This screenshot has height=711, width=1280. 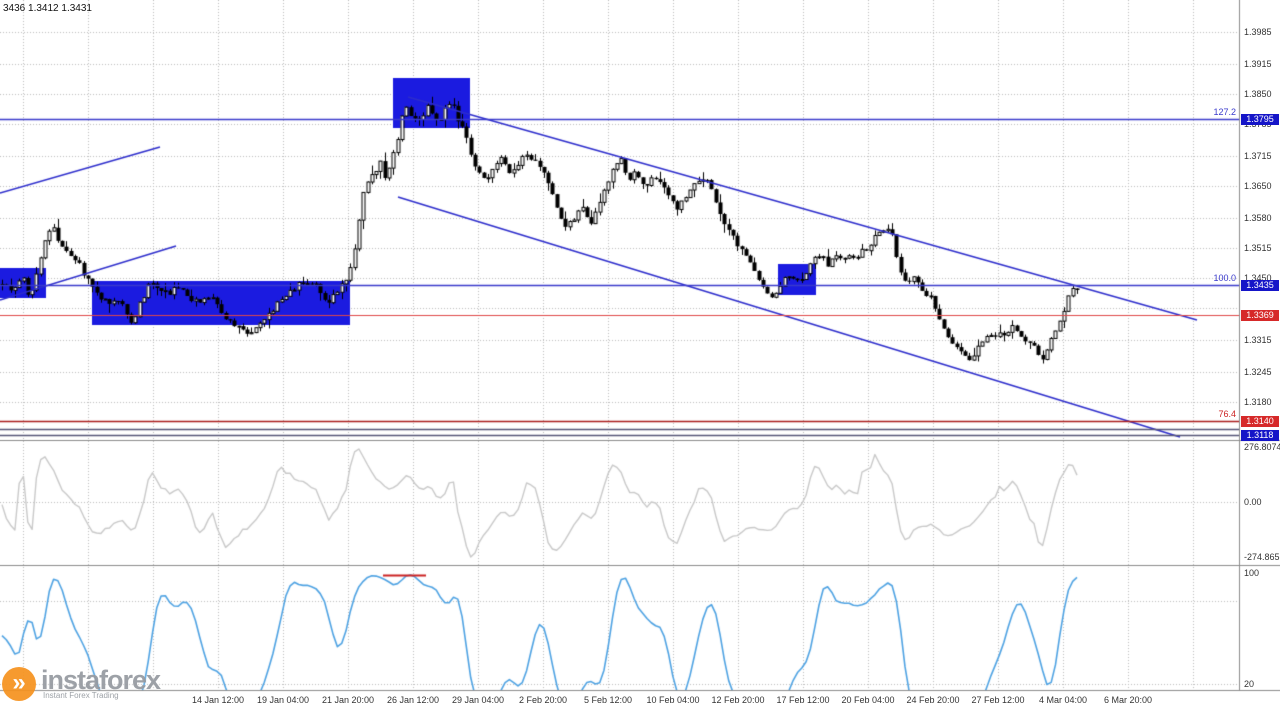 What do you see at coordinates (1260, 345) in the screenshot?
I see `price-axis` at bounding box center [1260, 345].